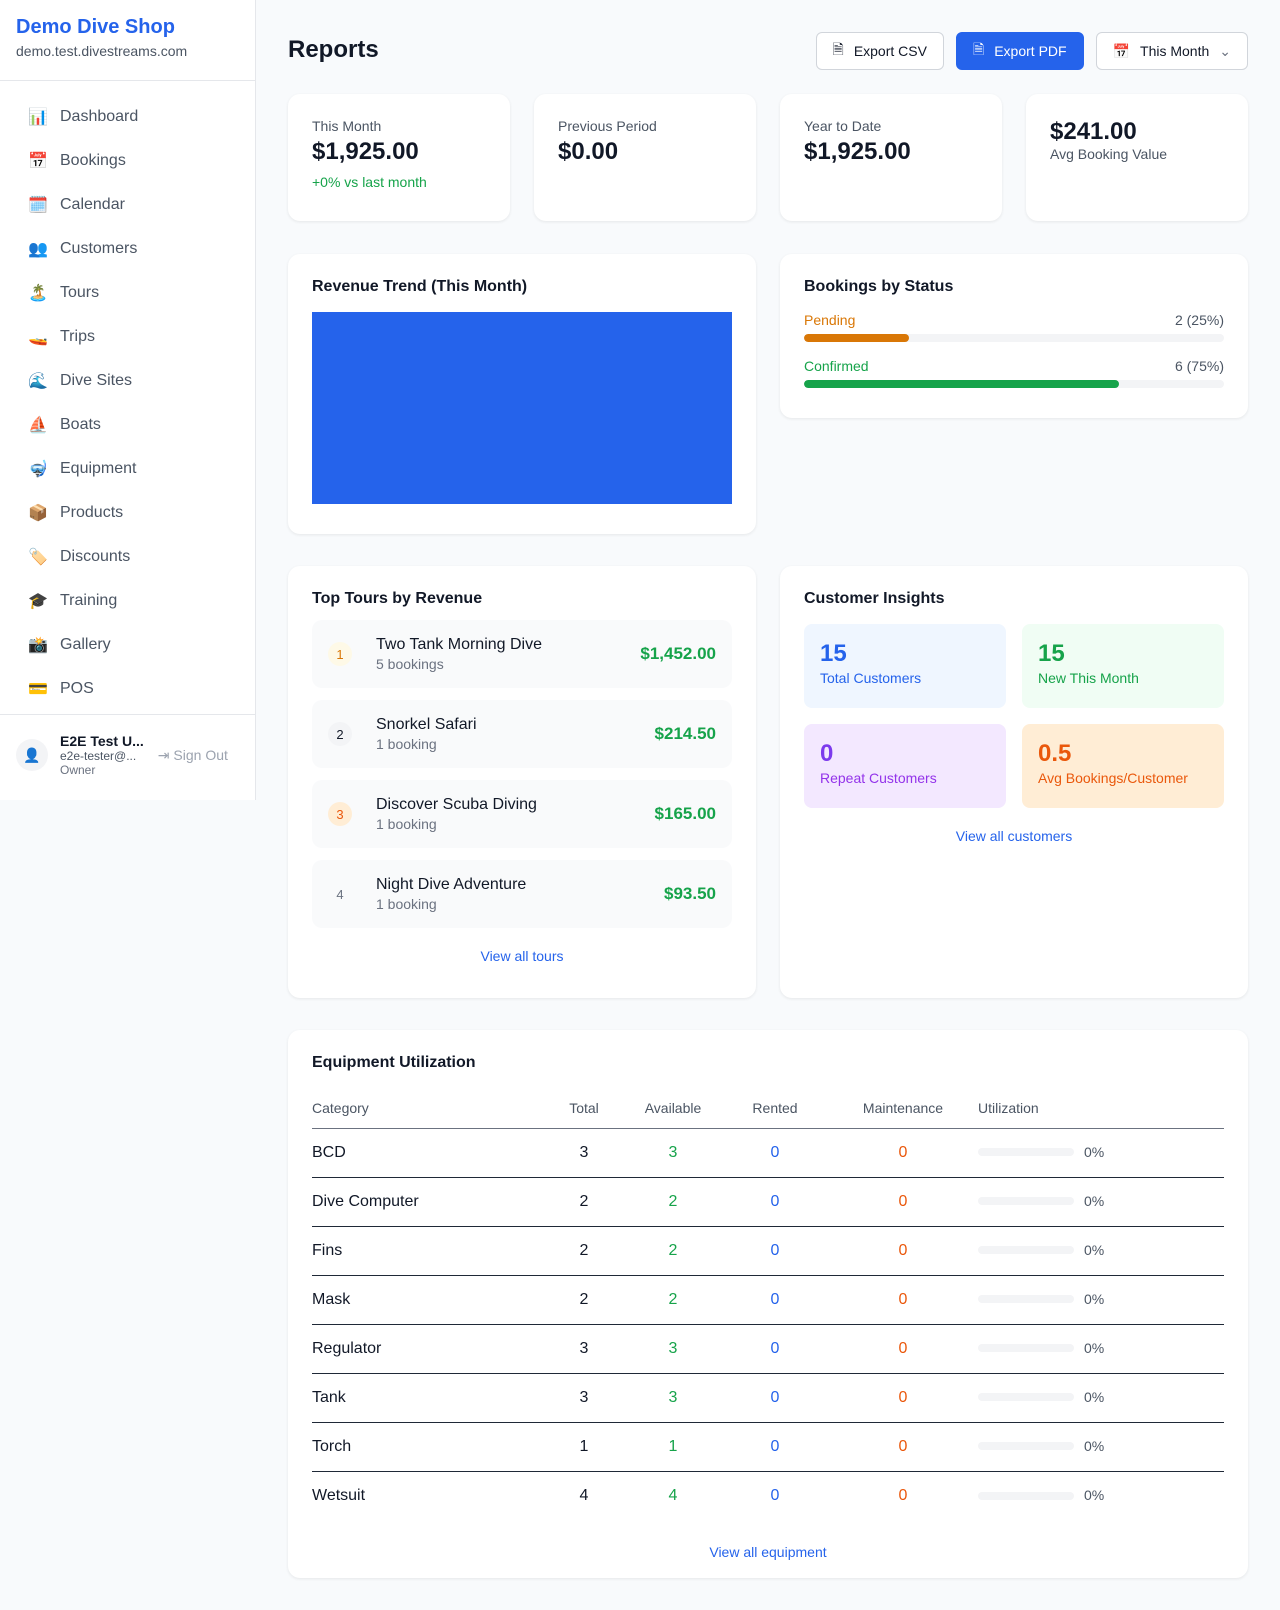  I want to click on view-all-equipment-link: View all equipment, so click(768, 1552).